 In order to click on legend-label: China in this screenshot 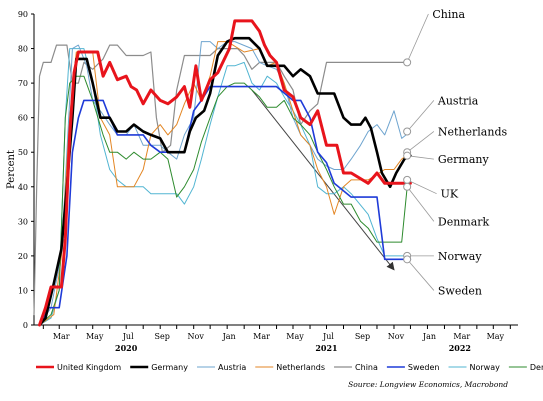, I will do `click(366, 367)`.